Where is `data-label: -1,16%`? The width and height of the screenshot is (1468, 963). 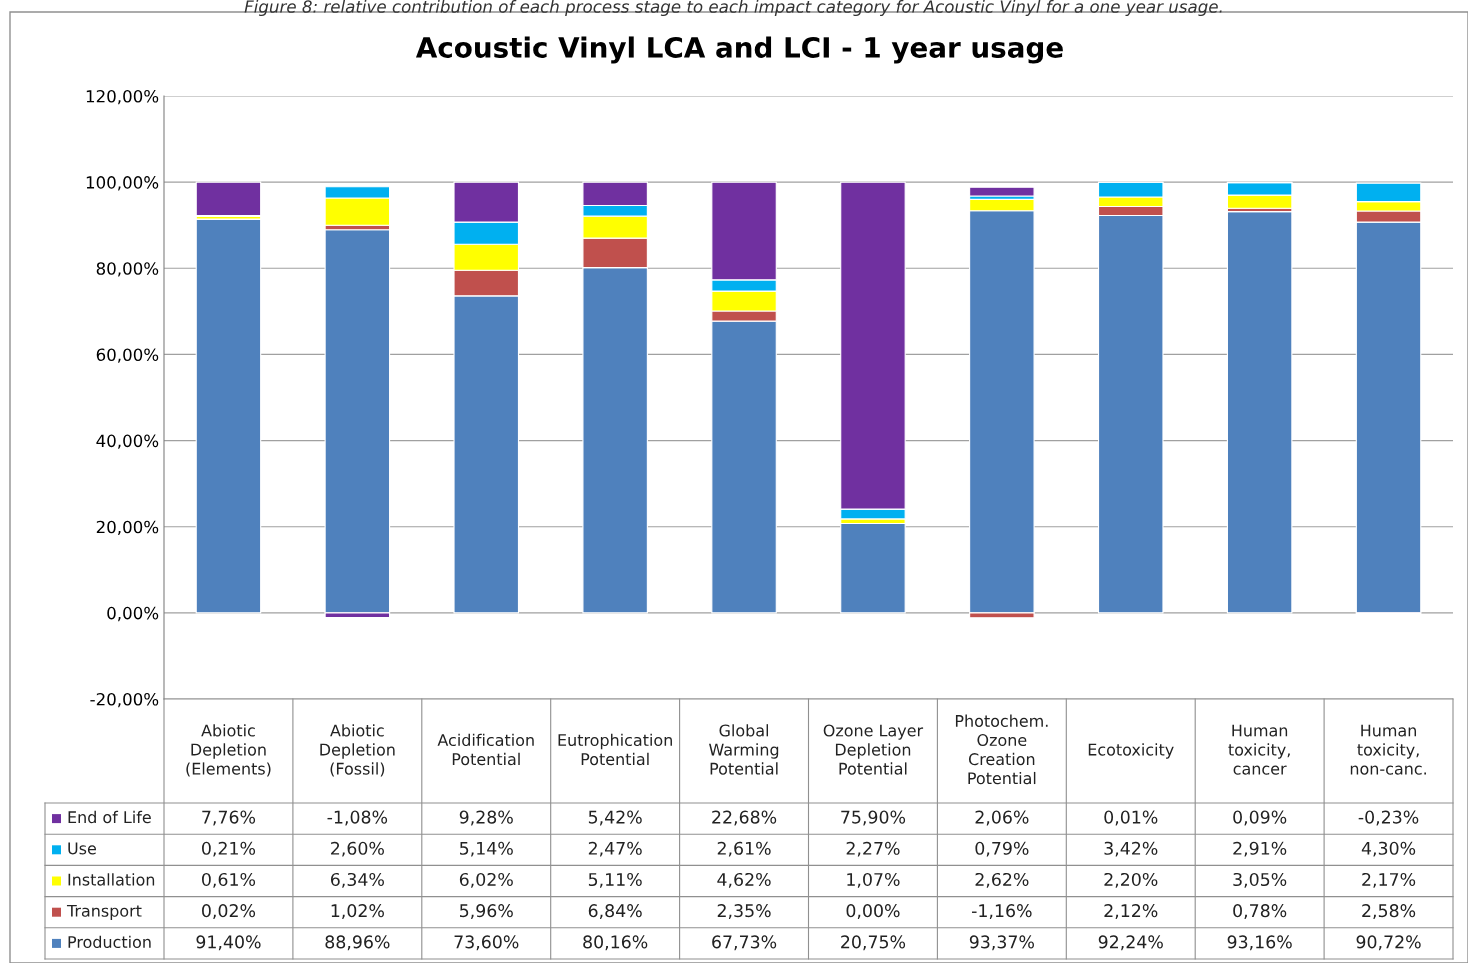
data-label: -1,16% is located at coordinates (1001, 912).